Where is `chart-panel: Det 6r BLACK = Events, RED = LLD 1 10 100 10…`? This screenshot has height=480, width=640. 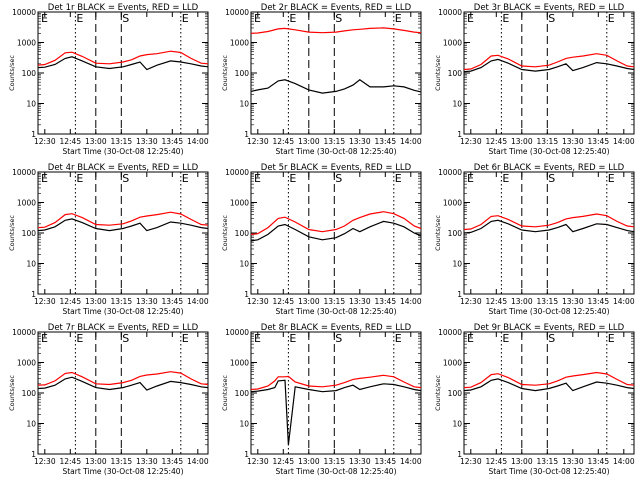 chart-panel: Det 6r BLACK = Events, RED = LLD 1 10 100 10… is located at coordinates (534, 239).